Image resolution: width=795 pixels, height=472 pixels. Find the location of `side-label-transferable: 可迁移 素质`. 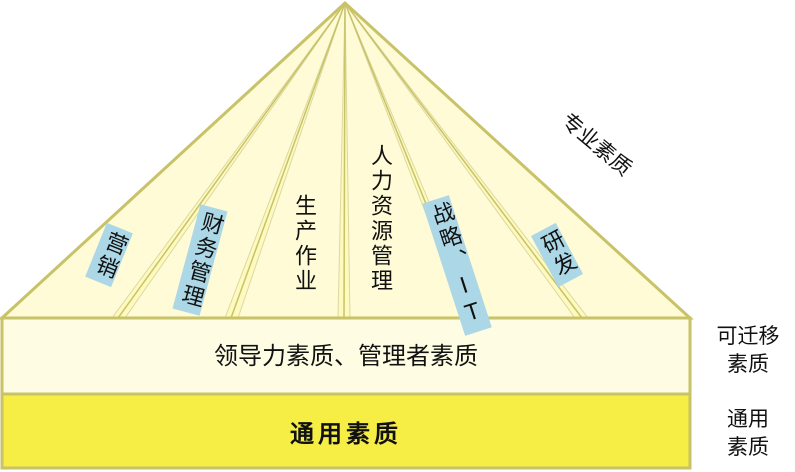

side-label-transferable: 可迁移 素质 is located at coordinates (748, 350).